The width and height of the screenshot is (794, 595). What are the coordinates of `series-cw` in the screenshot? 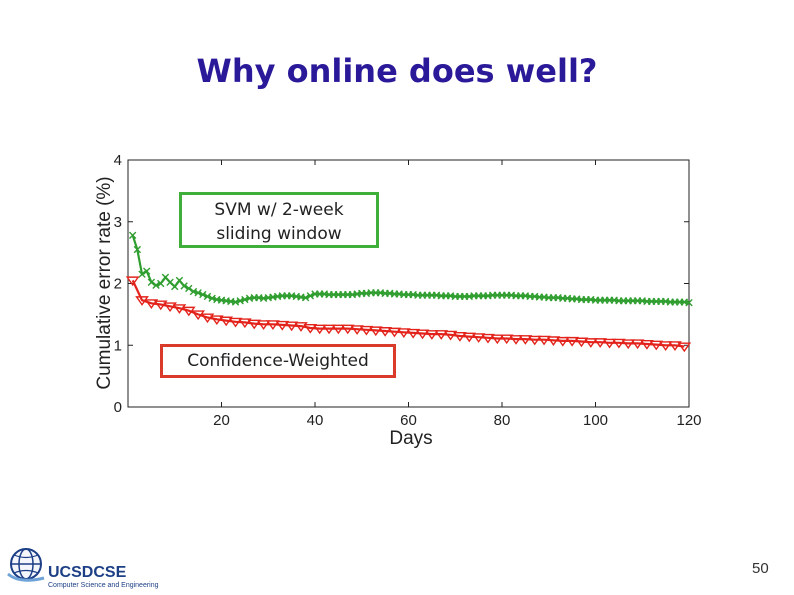 It's located at (408, 314).